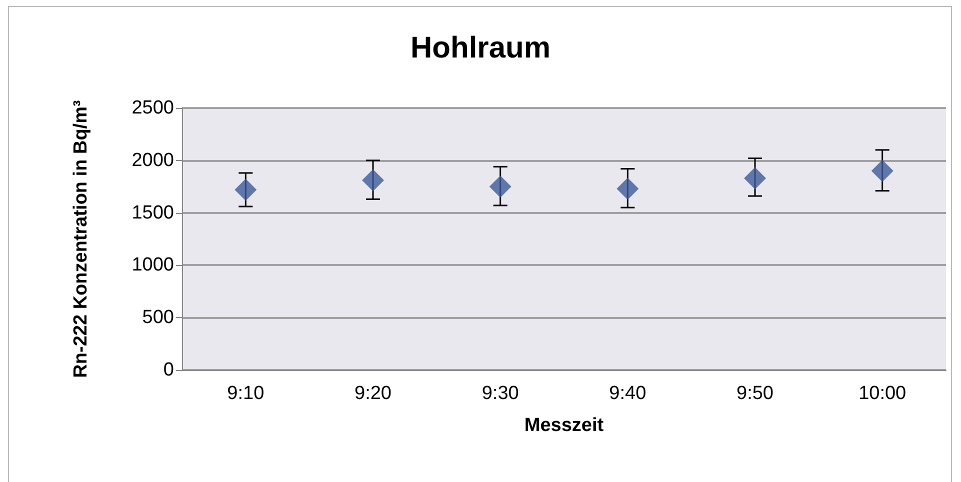 The width and height of the screenshot is (961, 482). What do you see at coordinates (480, 48) in the screenshot?
I see `chart-title: Hohlraum` at bounding box center [480, 48].